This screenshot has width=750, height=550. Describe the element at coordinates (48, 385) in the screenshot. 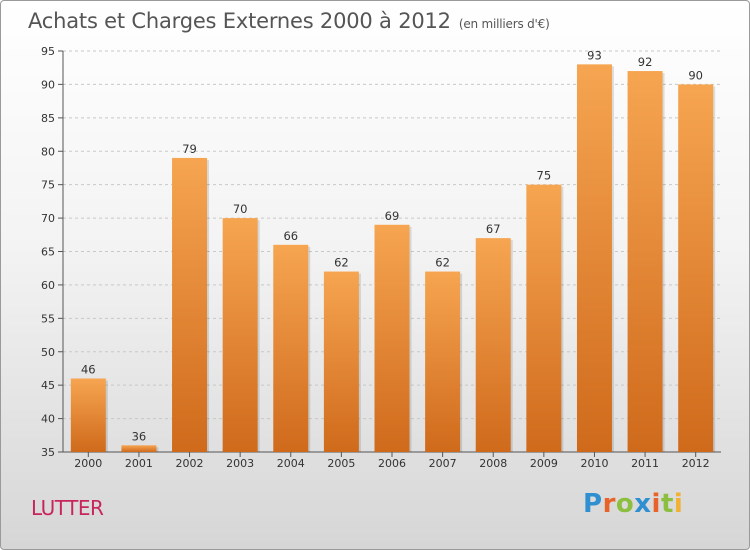

I see `y-tick-label: 45` at that location.